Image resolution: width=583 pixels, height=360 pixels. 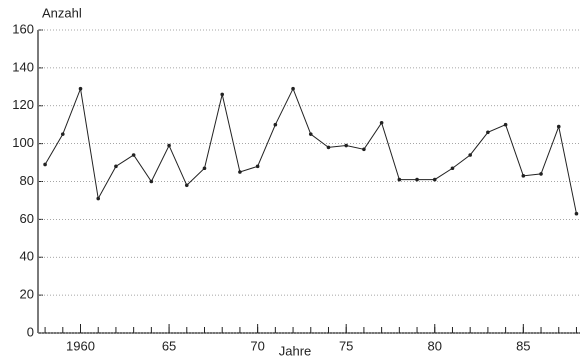 What do you see at coordinates (62, 12) in the screenshot?
I see `y-axis-title: Anzahl` at bounding box center [62, 12].